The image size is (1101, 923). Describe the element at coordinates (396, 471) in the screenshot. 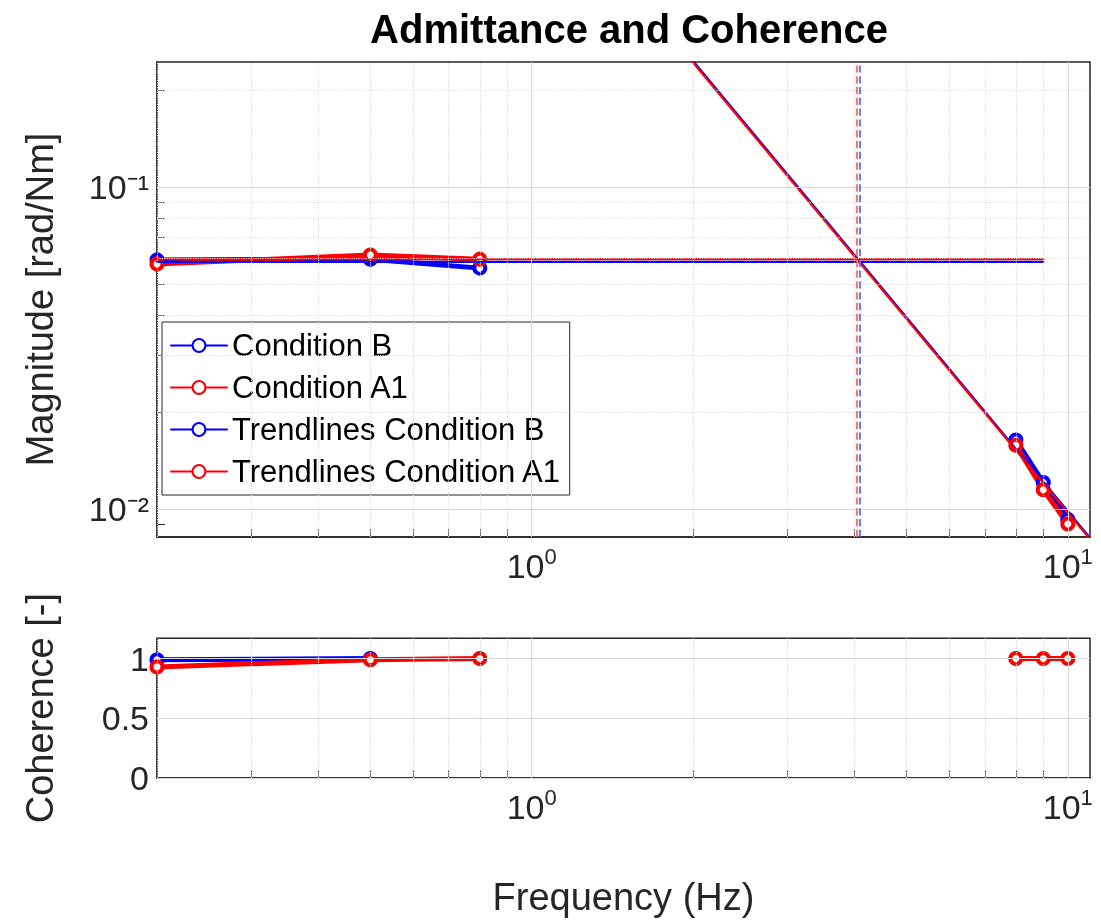

I see `legend-label: Trendlines Condition A1` at that location.